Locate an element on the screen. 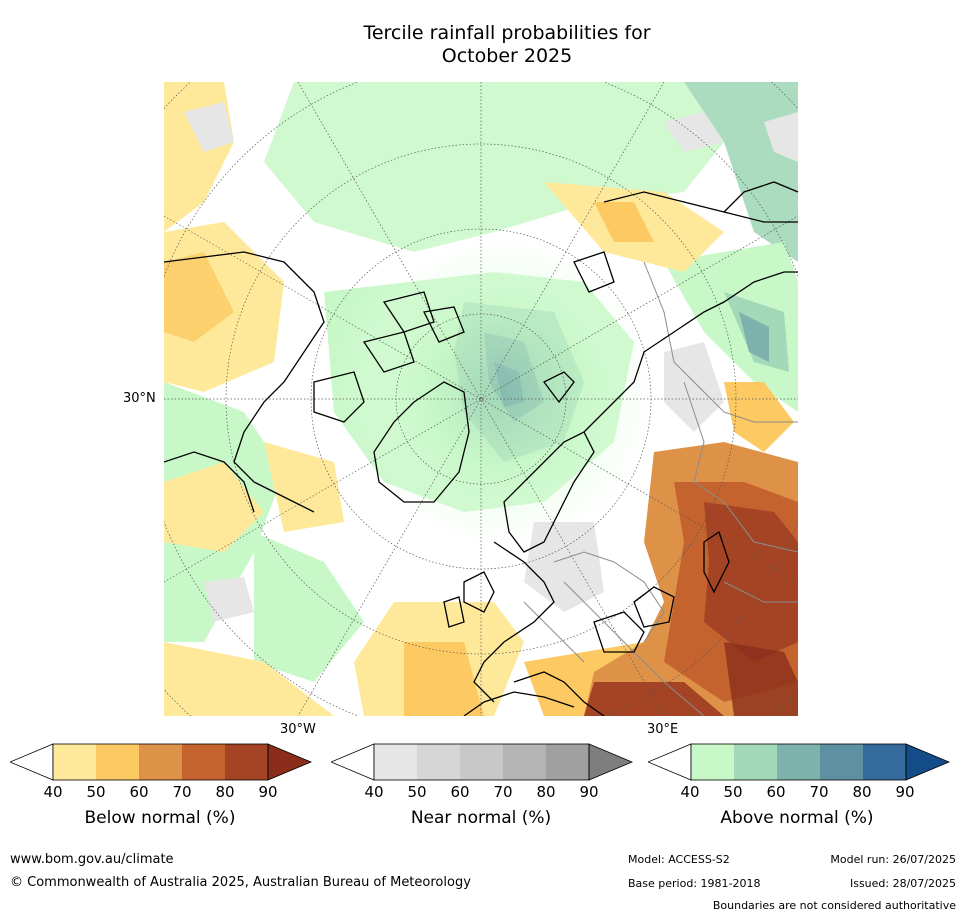  colorbar-below-normal is located at coordinates (161, 762).